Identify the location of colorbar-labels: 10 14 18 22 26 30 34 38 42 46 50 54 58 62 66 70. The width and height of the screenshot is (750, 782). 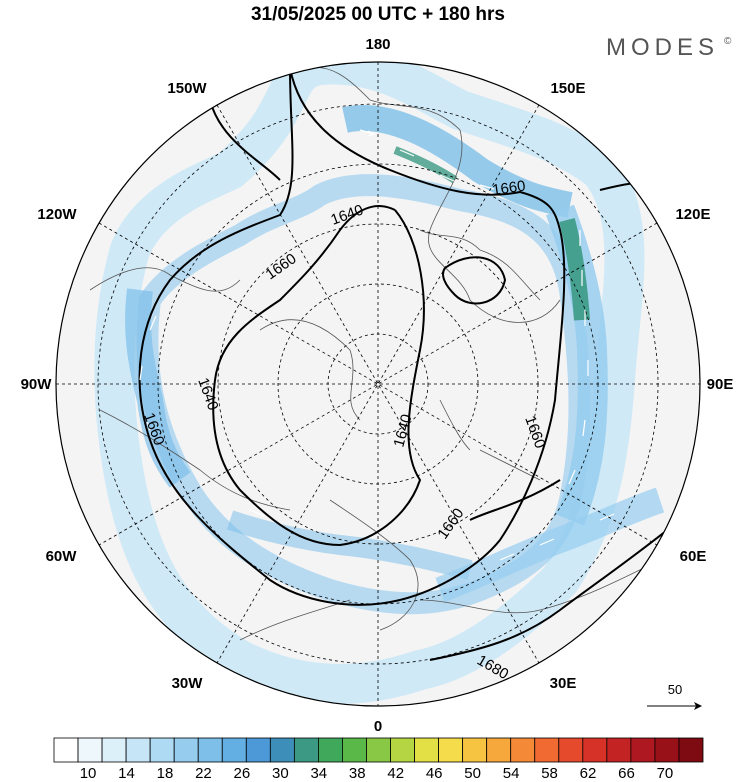
(377, 773).